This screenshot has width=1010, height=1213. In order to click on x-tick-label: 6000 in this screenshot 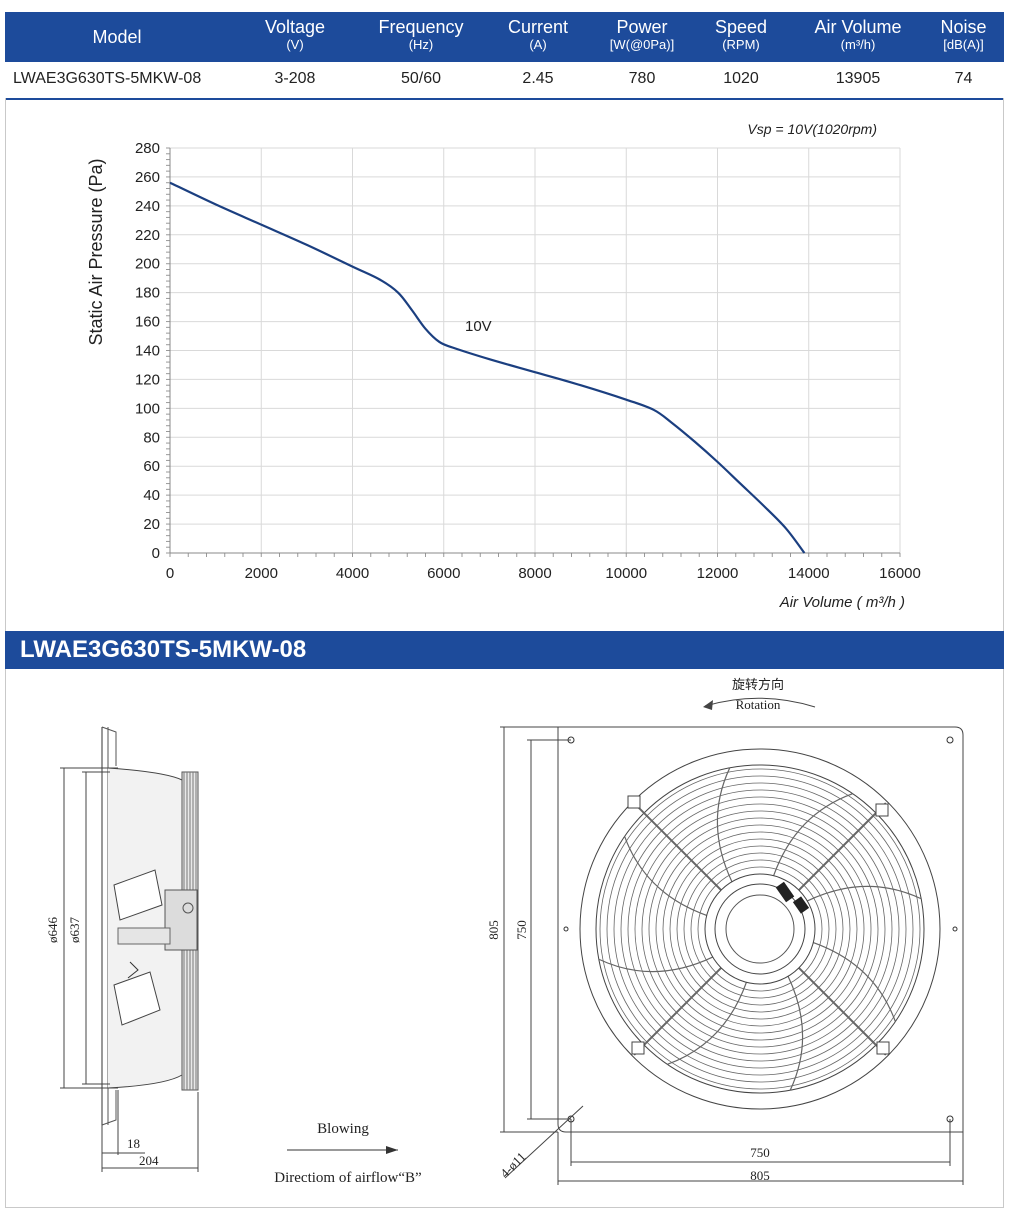, I will do `click(443, 573)`.